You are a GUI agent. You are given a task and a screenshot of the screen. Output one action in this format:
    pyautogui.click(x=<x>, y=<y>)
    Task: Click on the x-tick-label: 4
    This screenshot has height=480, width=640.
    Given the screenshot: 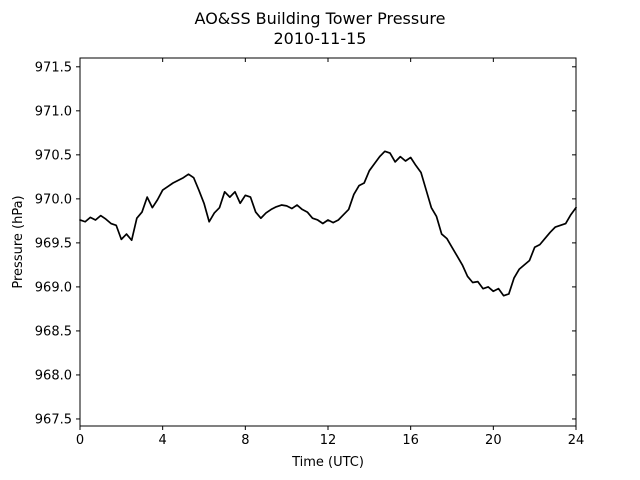 What is the action you would take?
    pyautogui.click(x=163, y=440)
    